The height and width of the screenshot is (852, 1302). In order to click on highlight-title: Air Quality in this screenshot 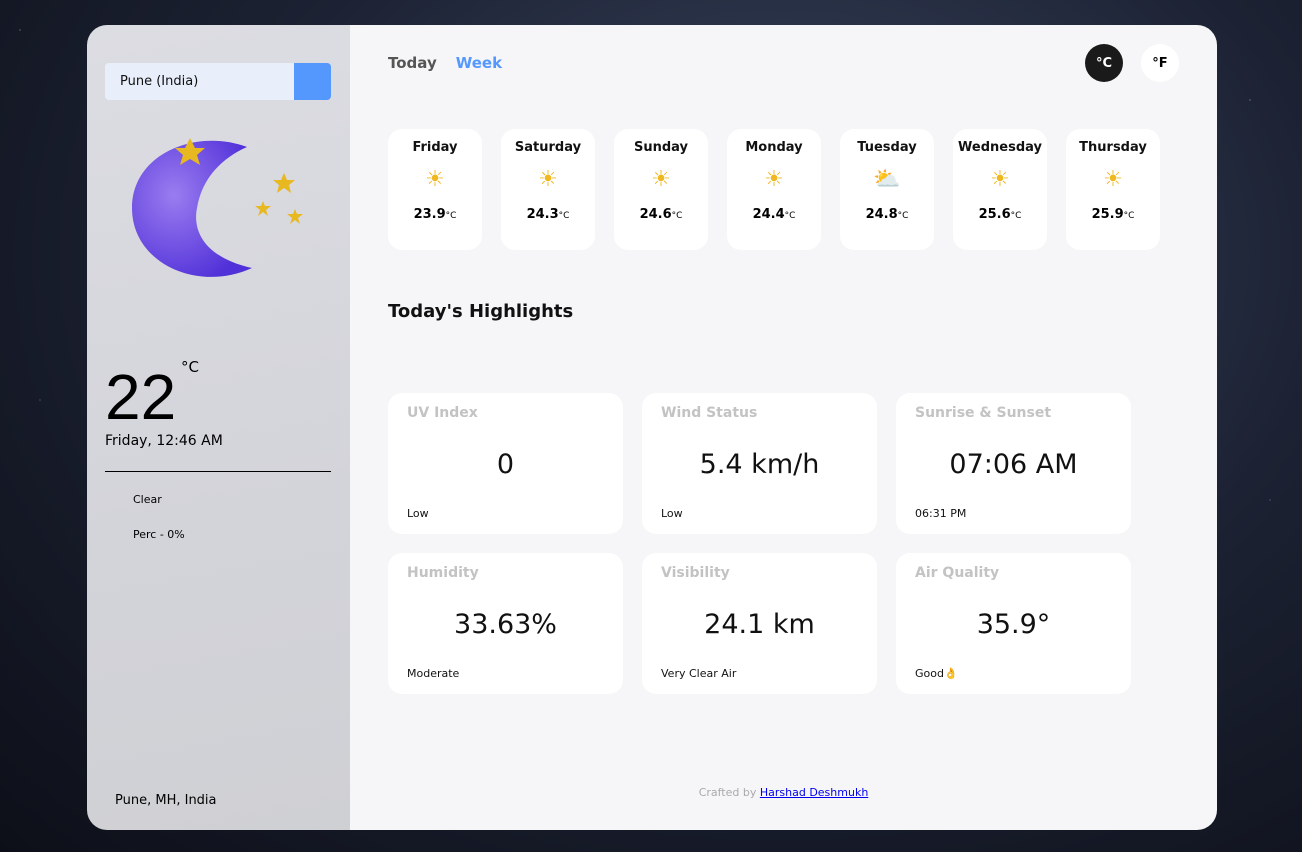, I will do `click(957, 573)`.